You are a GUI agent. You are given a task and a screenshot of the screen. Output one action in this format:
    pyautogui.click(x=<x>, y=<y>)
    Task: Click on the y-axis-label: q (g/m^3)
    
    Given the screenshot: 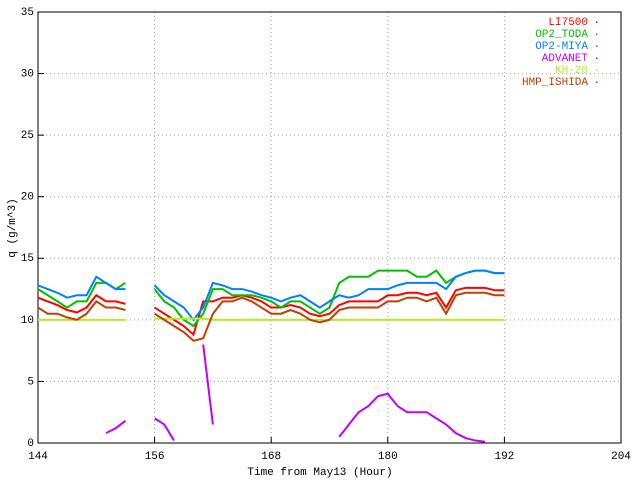 What is the action you would take?
    pyautogui.click(x=13, y=227)
    